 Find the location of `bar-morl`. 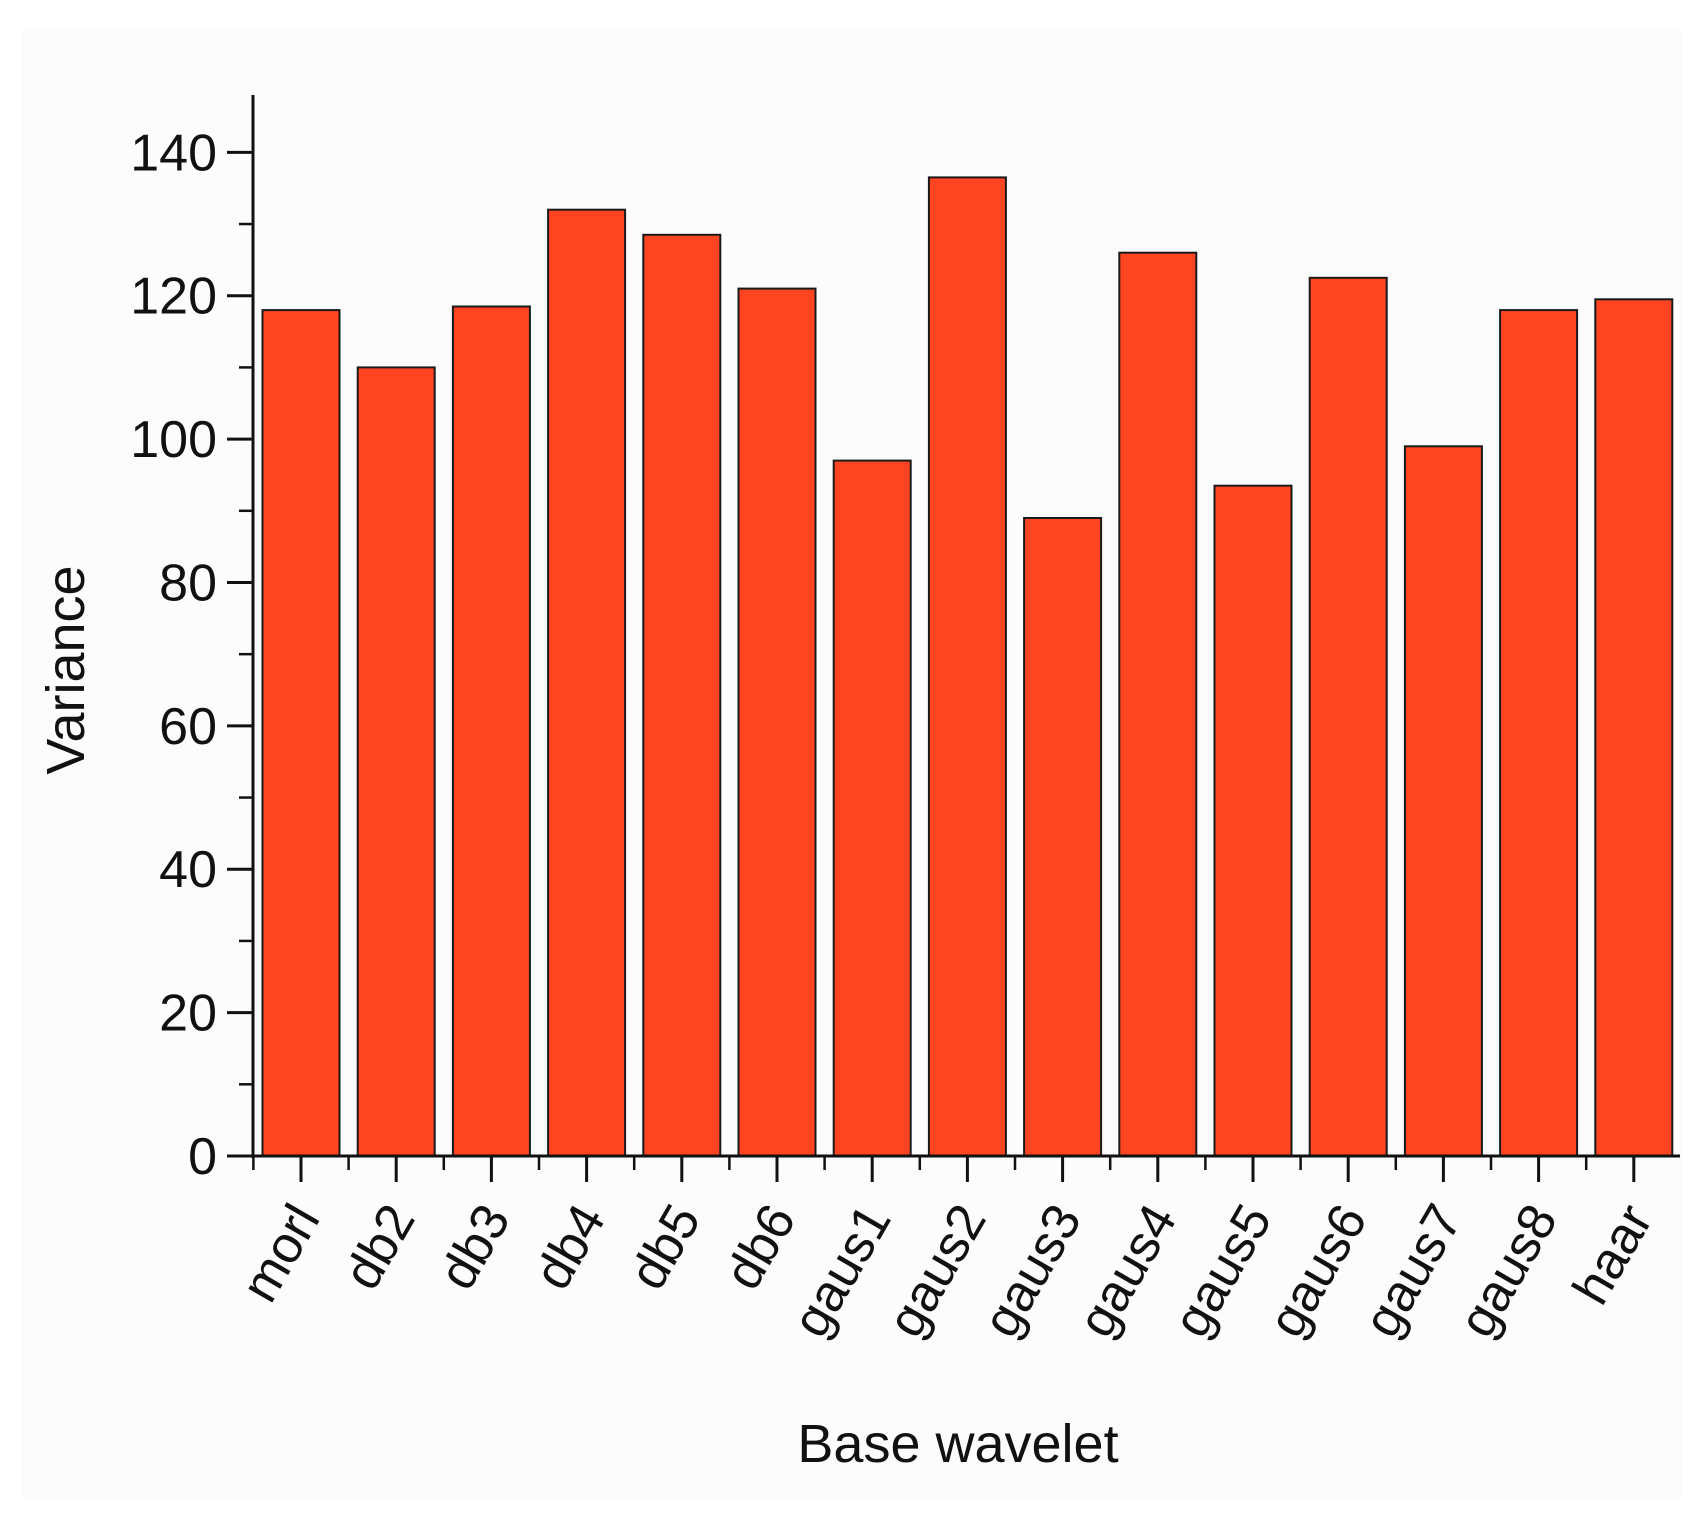

bar-morl is located at coordinates (301, 733).